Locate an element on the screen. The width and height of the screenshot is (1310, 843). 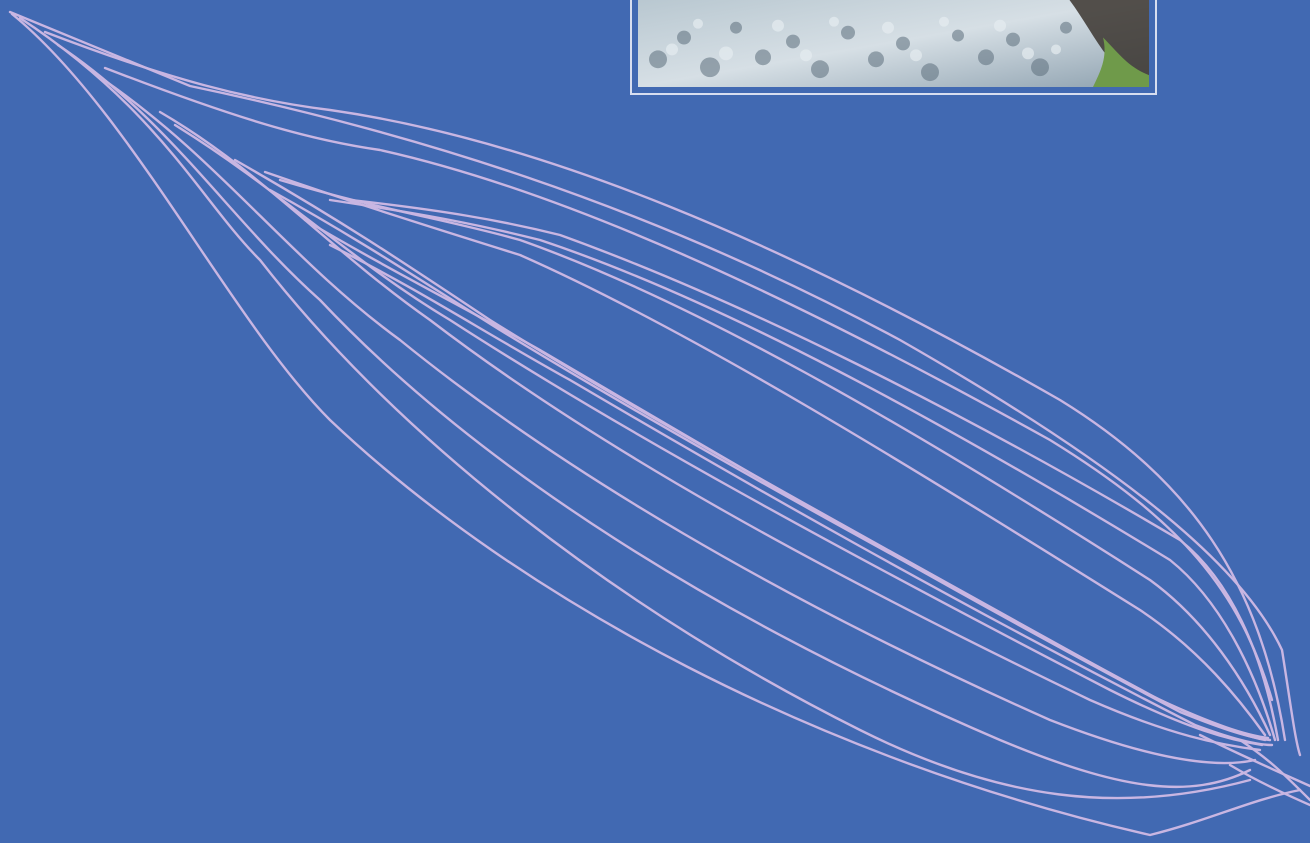
foliage-illustration is located at coordinates (893, 43).